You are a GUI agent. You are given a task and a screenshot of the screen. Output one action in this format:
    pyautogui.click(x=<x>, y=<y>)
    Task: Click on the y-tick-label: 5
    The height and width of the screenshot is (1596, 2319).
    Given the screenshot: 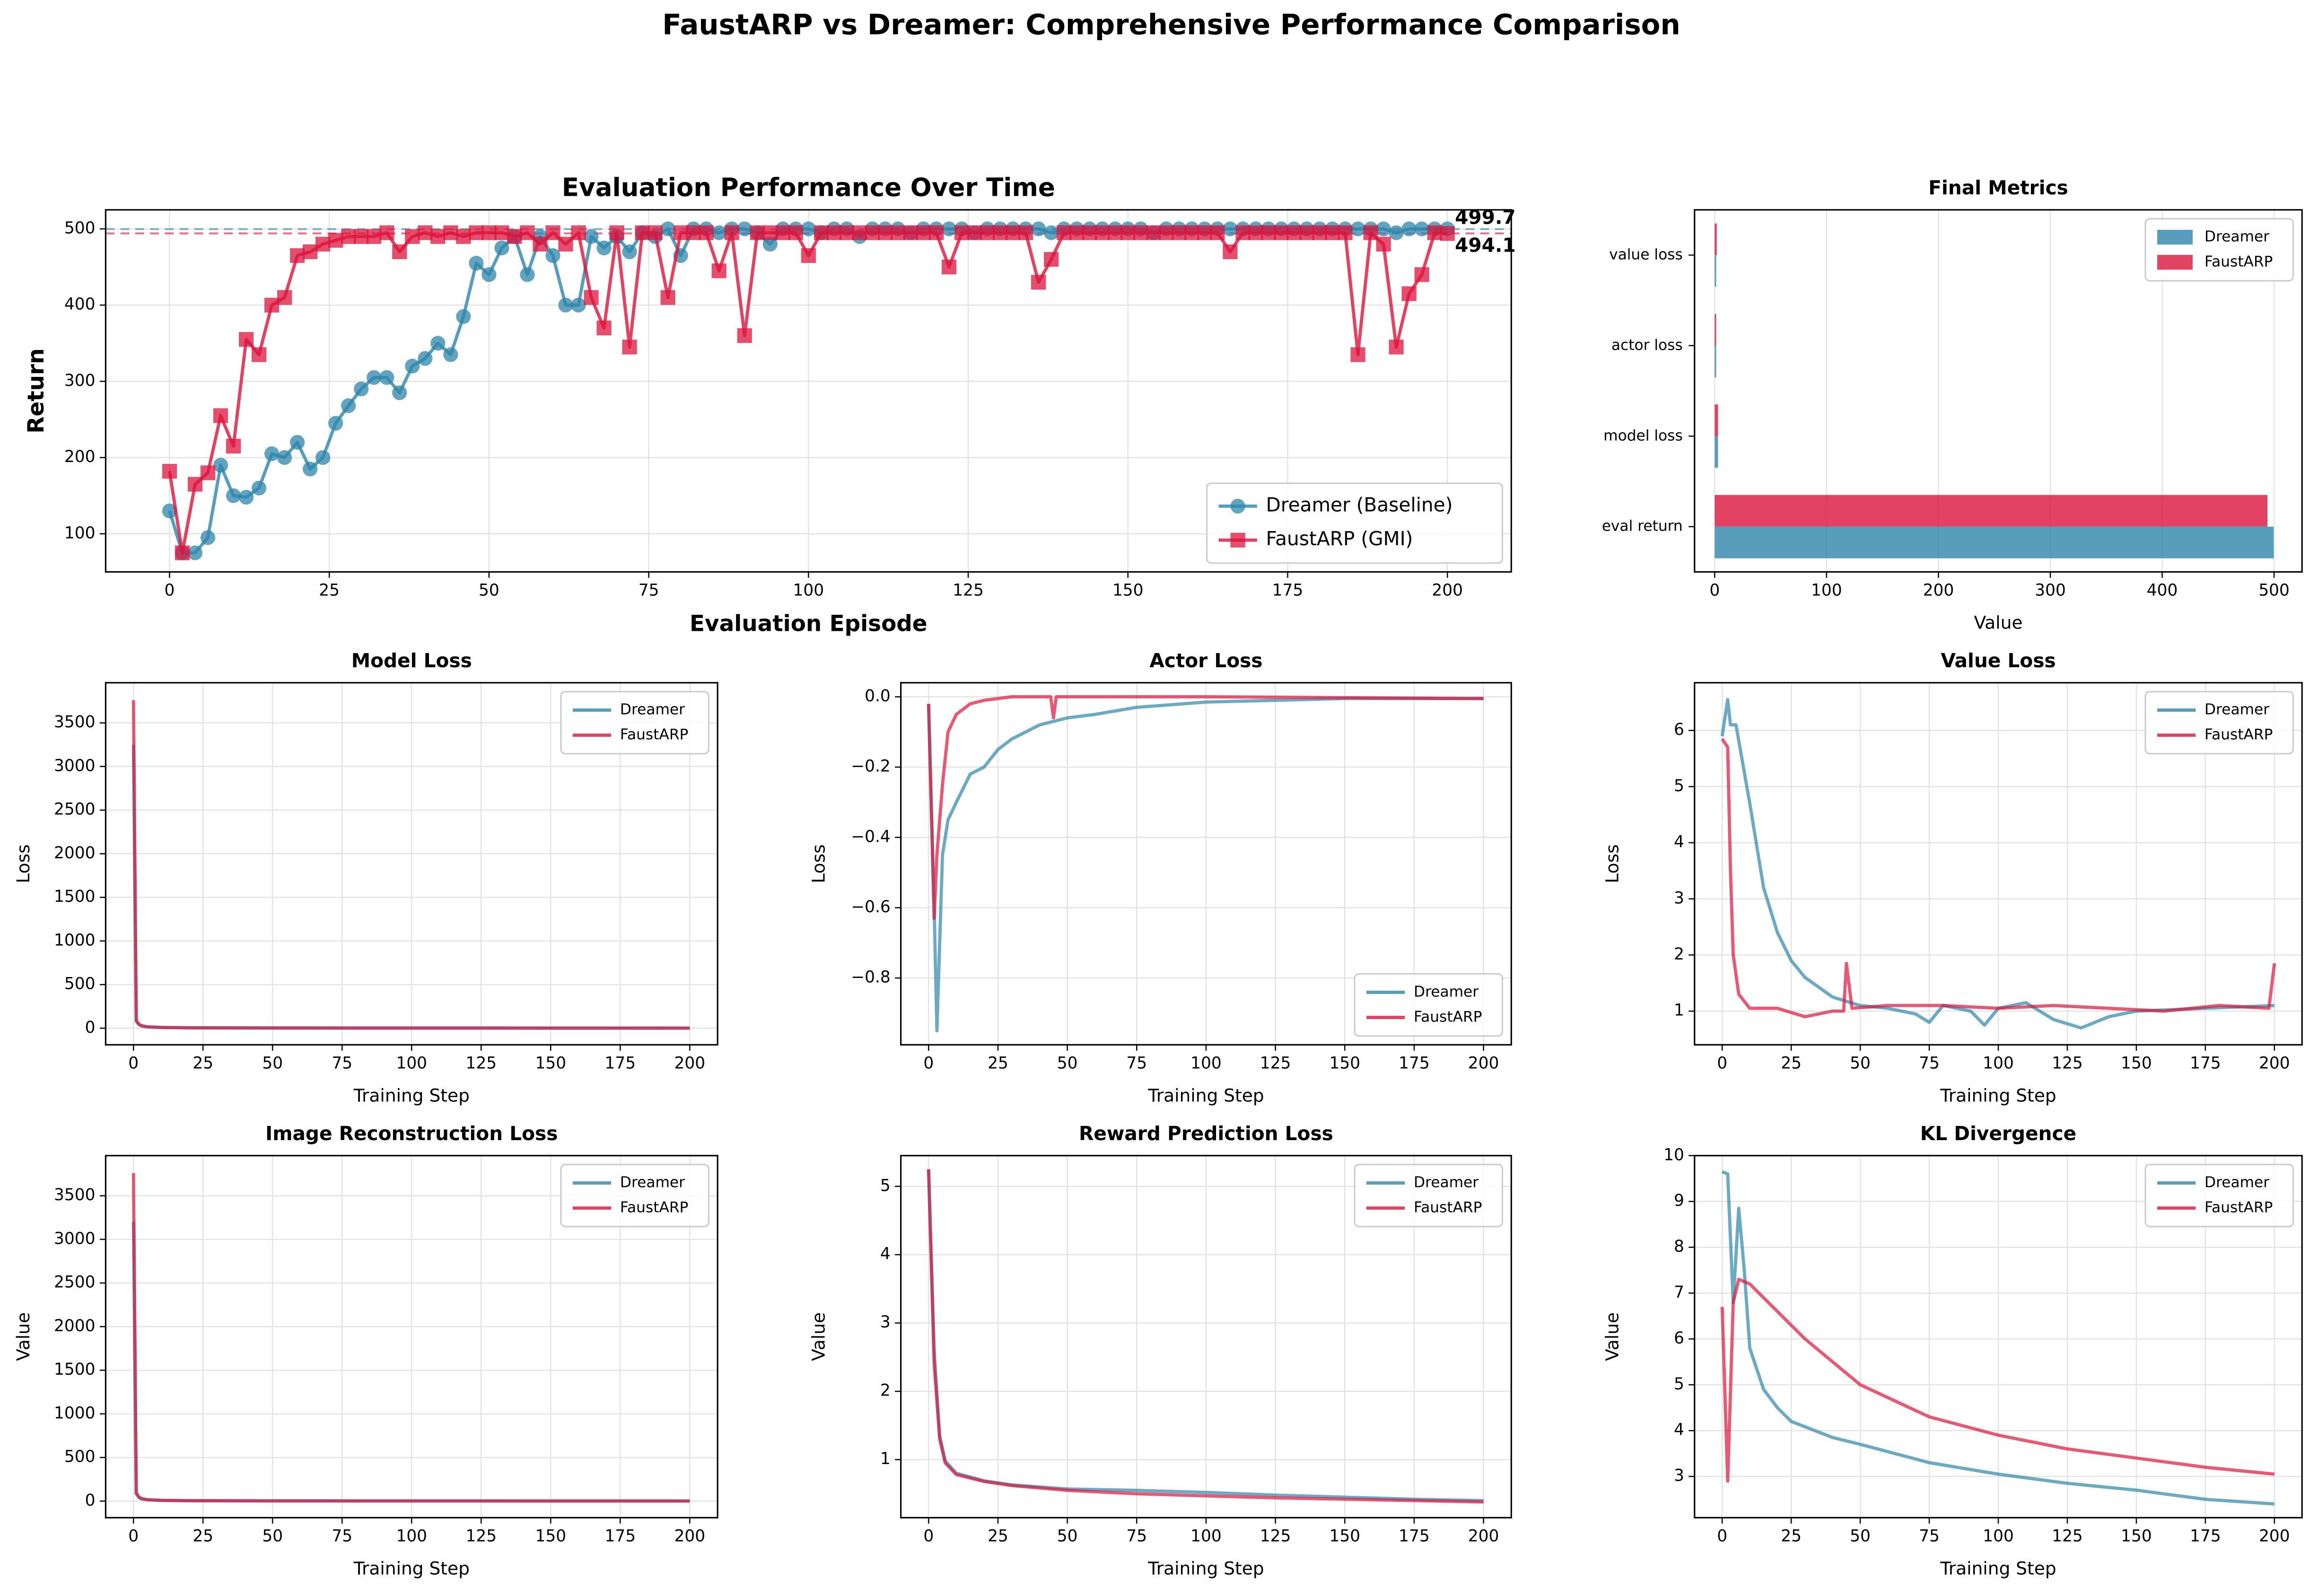 What is the action you would take?
    pyautogui.click(x=1679, y=785)
    